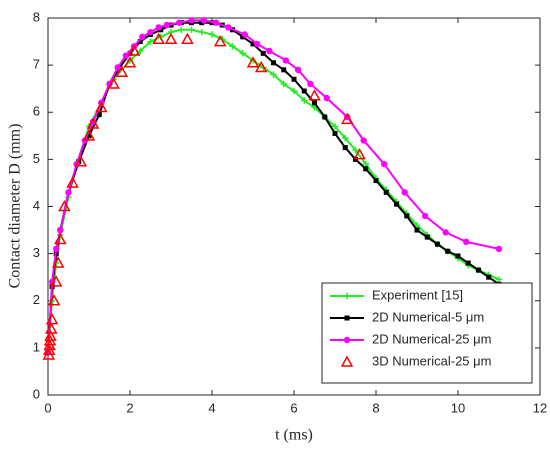 This screenshot has height=449, width=550. What do you see at coordinates (428, 316) in the screenshot?
I see `legend-label: 2D Numerical-5 μm` at bounding box center [428, 316].